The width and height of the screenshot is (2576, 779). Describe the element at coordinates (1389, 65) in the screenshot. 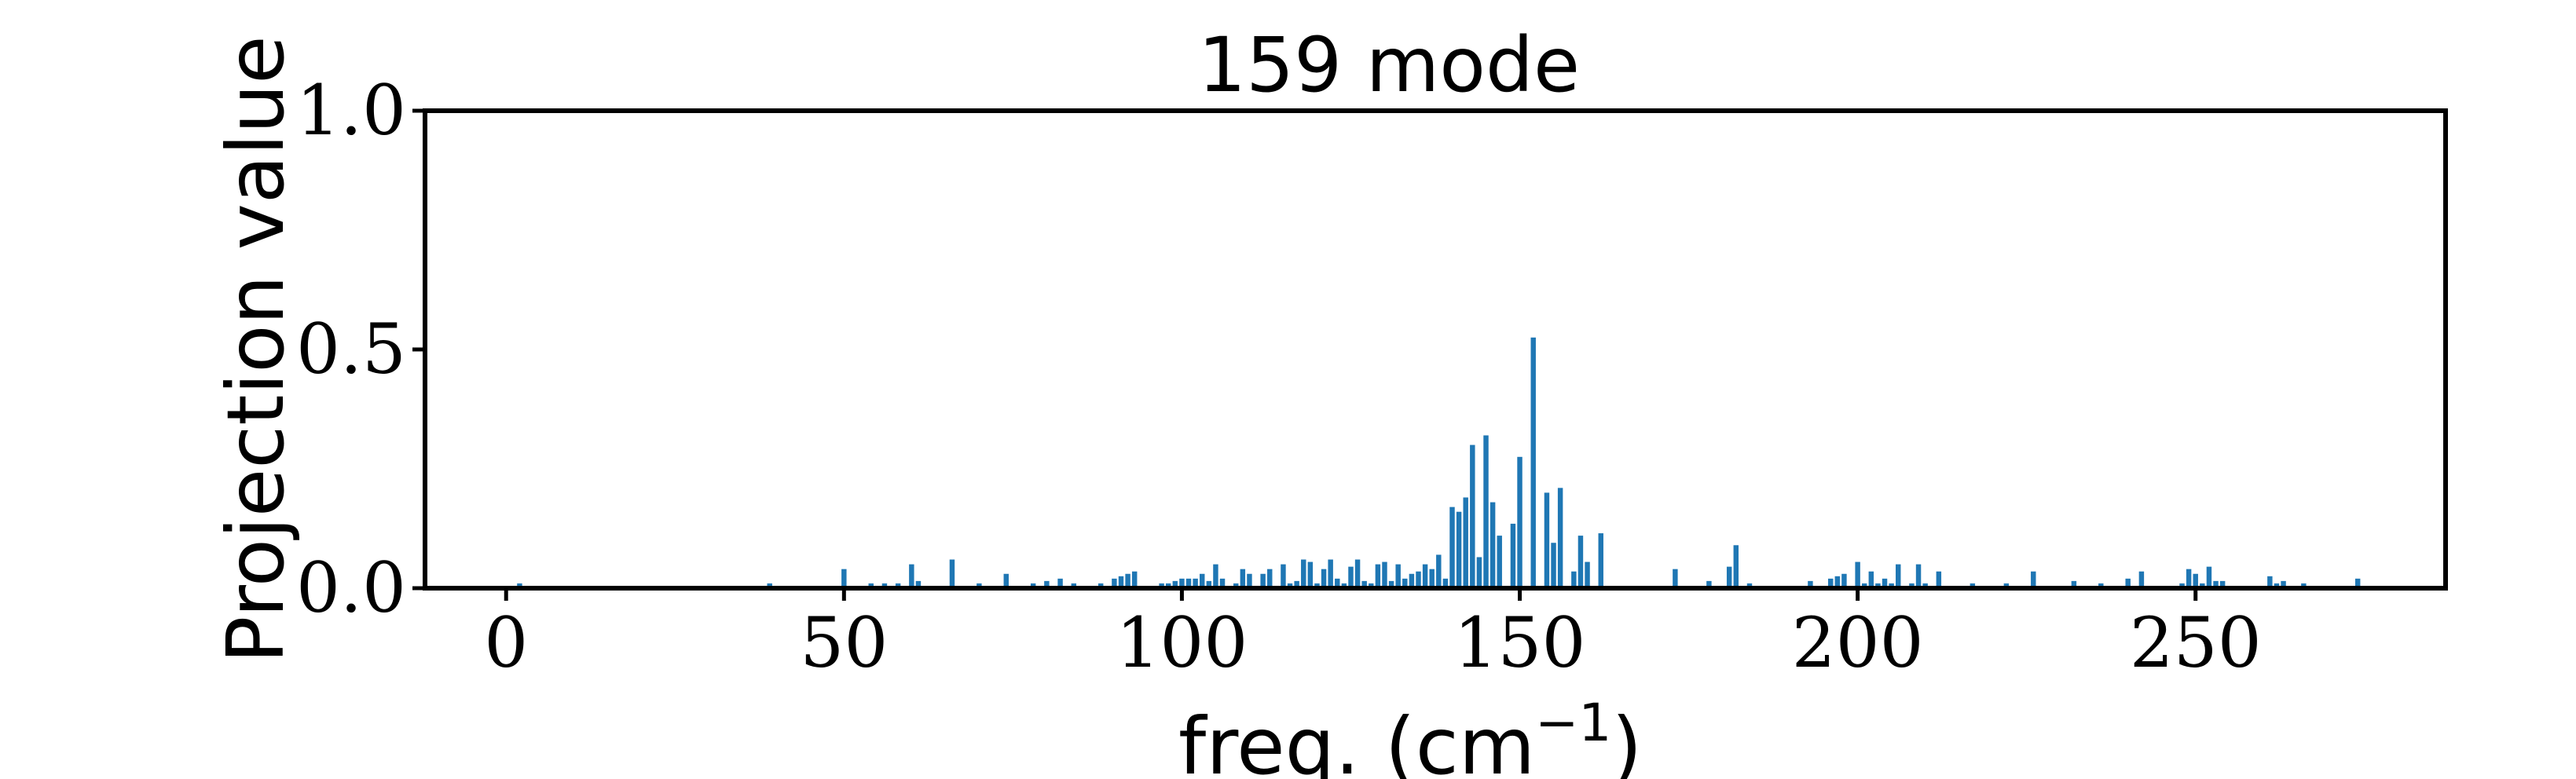

I see `chart-title: 159 mode` at that location.